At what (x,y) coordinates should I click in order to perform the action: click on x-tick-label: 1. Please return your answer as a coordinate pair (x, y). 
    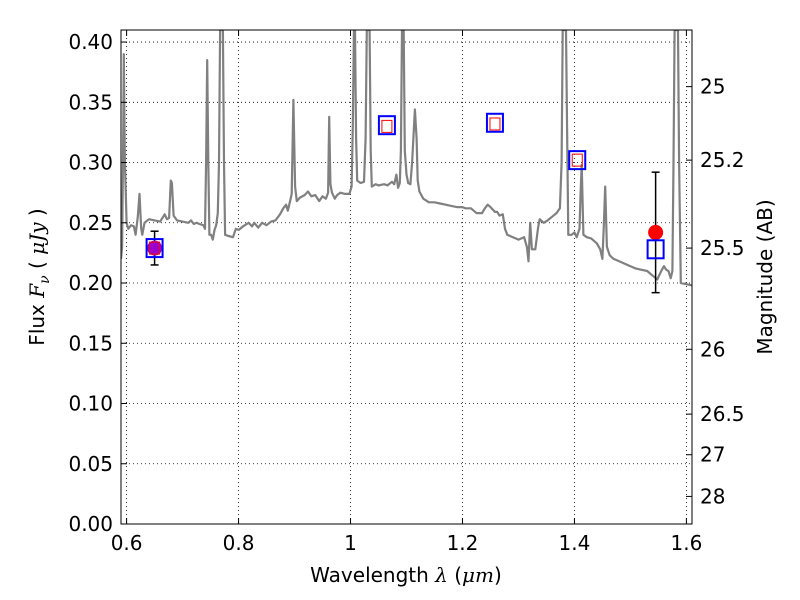
    Looking at the image, I should click on (350, 543).